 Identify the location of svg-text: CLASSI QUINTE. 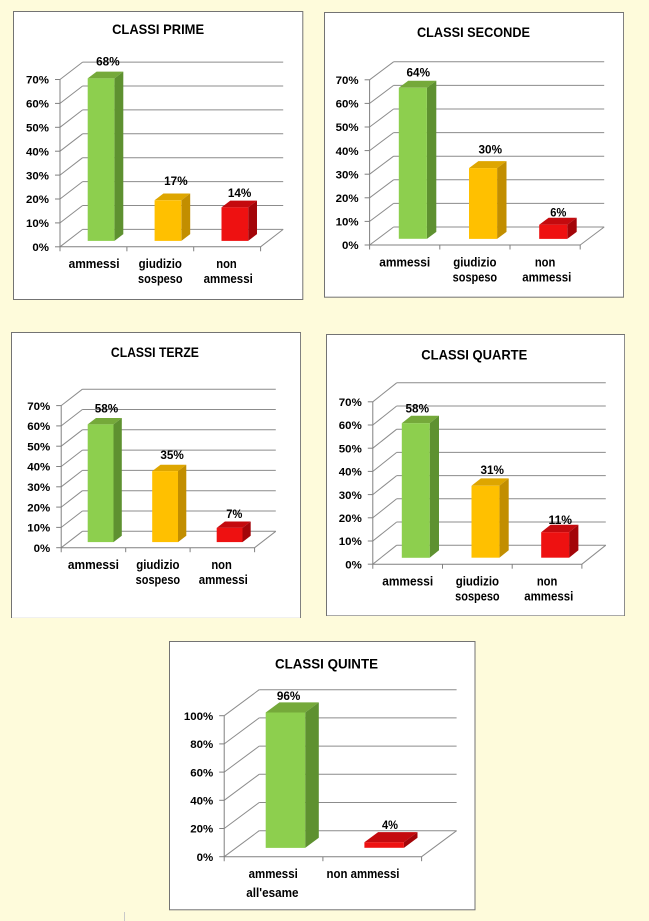
(326, 664).